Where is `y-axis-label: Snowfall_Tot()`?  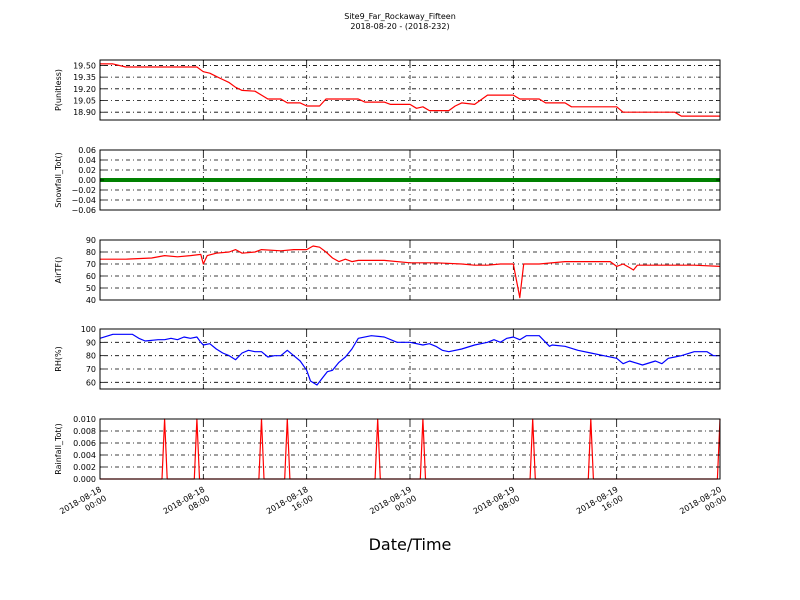 y-axis-label: Snowfall_Tot() is located at coordinates (58, 180).